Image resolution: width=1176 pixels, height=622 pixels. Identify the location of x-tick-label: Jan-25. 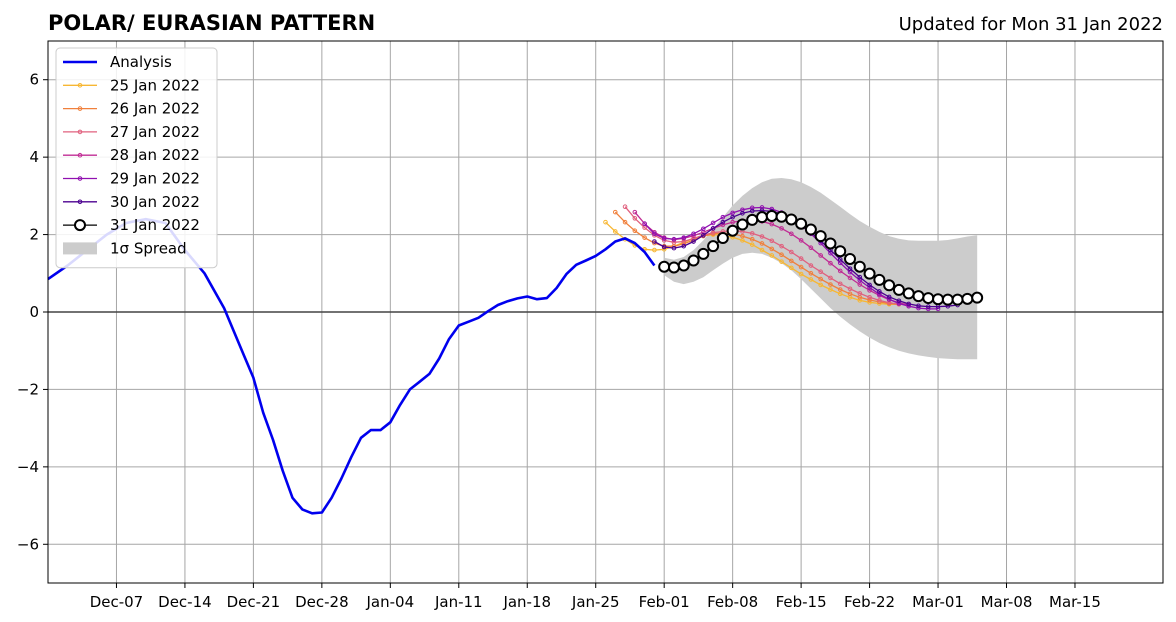
(595, 602).